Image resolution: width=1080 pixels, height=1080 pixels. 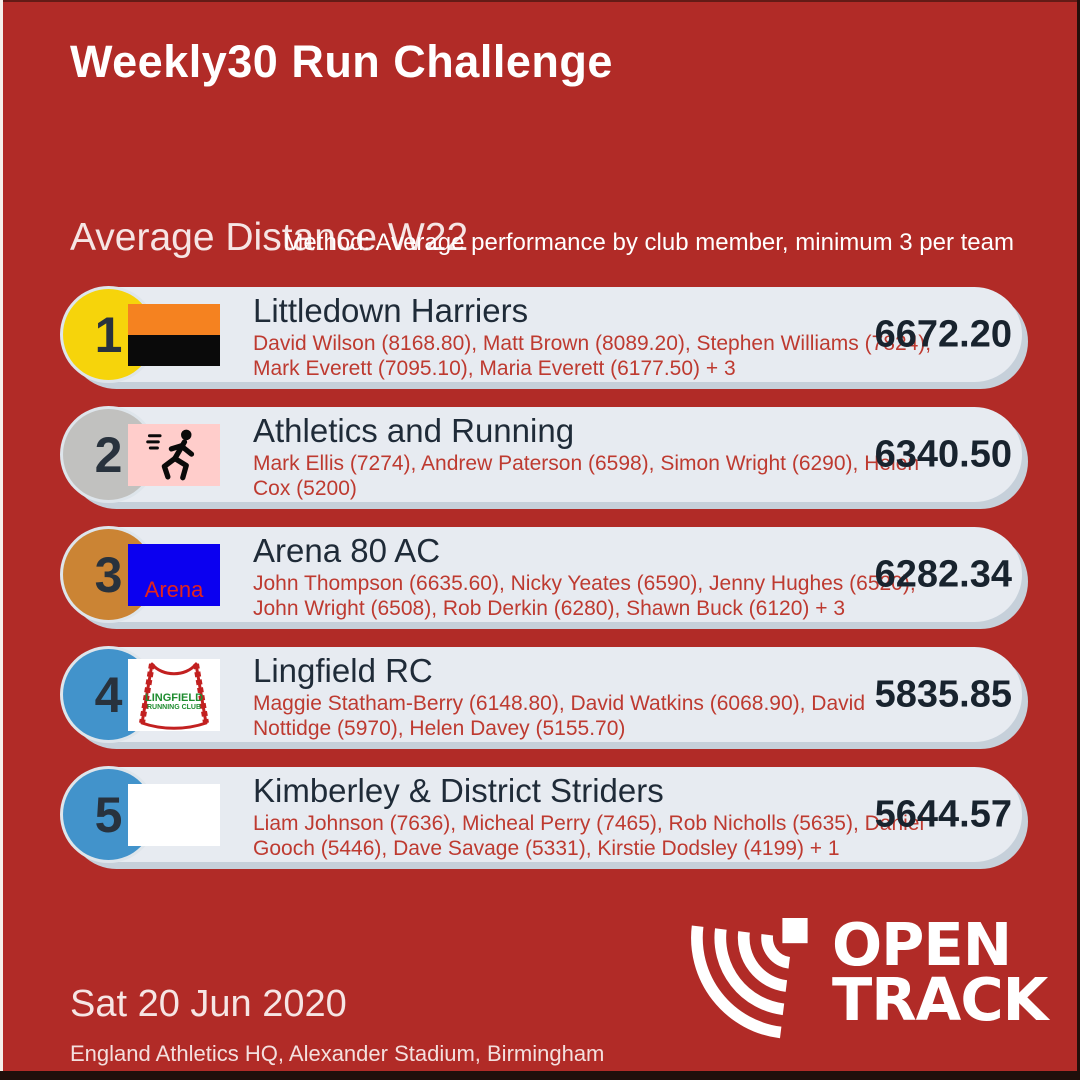 I want to click on team-logo-kimberley, so click(x=174, y=814).